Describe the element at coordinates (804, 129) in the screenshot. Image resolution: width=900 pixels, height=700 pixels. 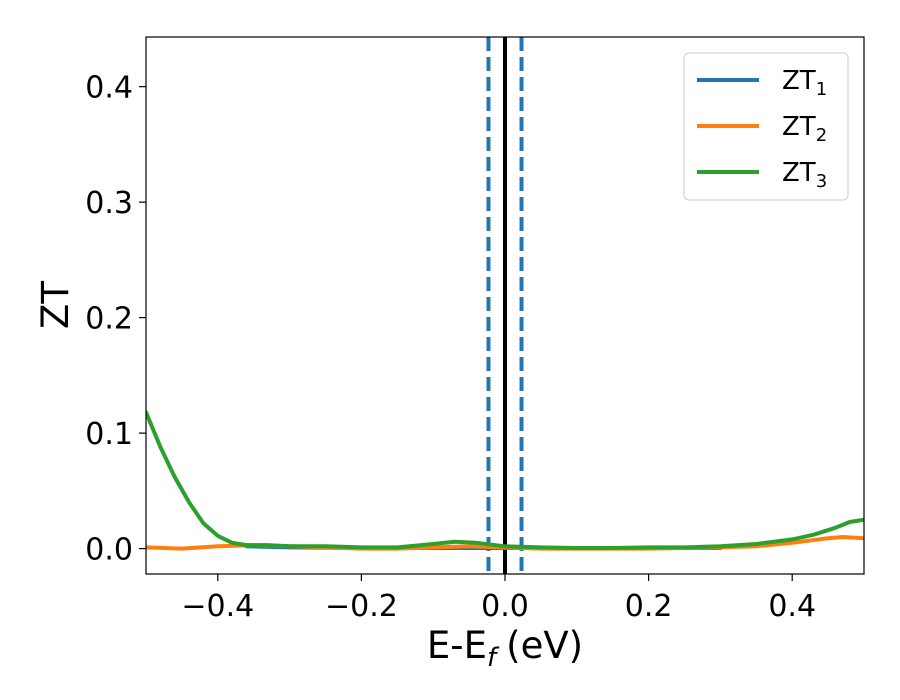
I see `legend-label-zt2: ZT2` at that location.